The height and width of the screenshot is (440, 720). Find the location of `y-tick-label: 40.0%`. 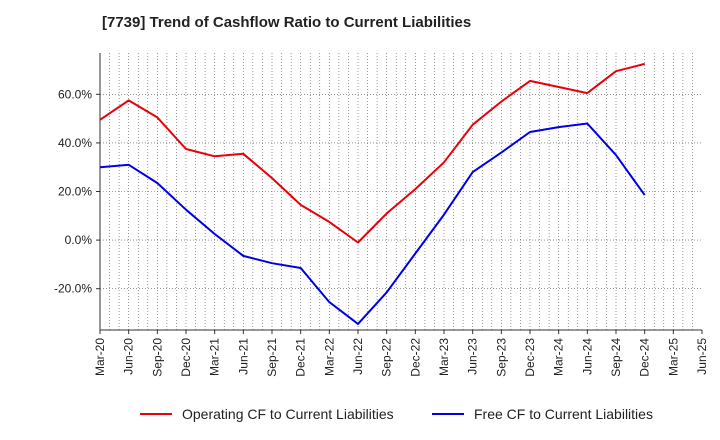

y-tick-label: 40.0% is located at coordinates (75, 143).